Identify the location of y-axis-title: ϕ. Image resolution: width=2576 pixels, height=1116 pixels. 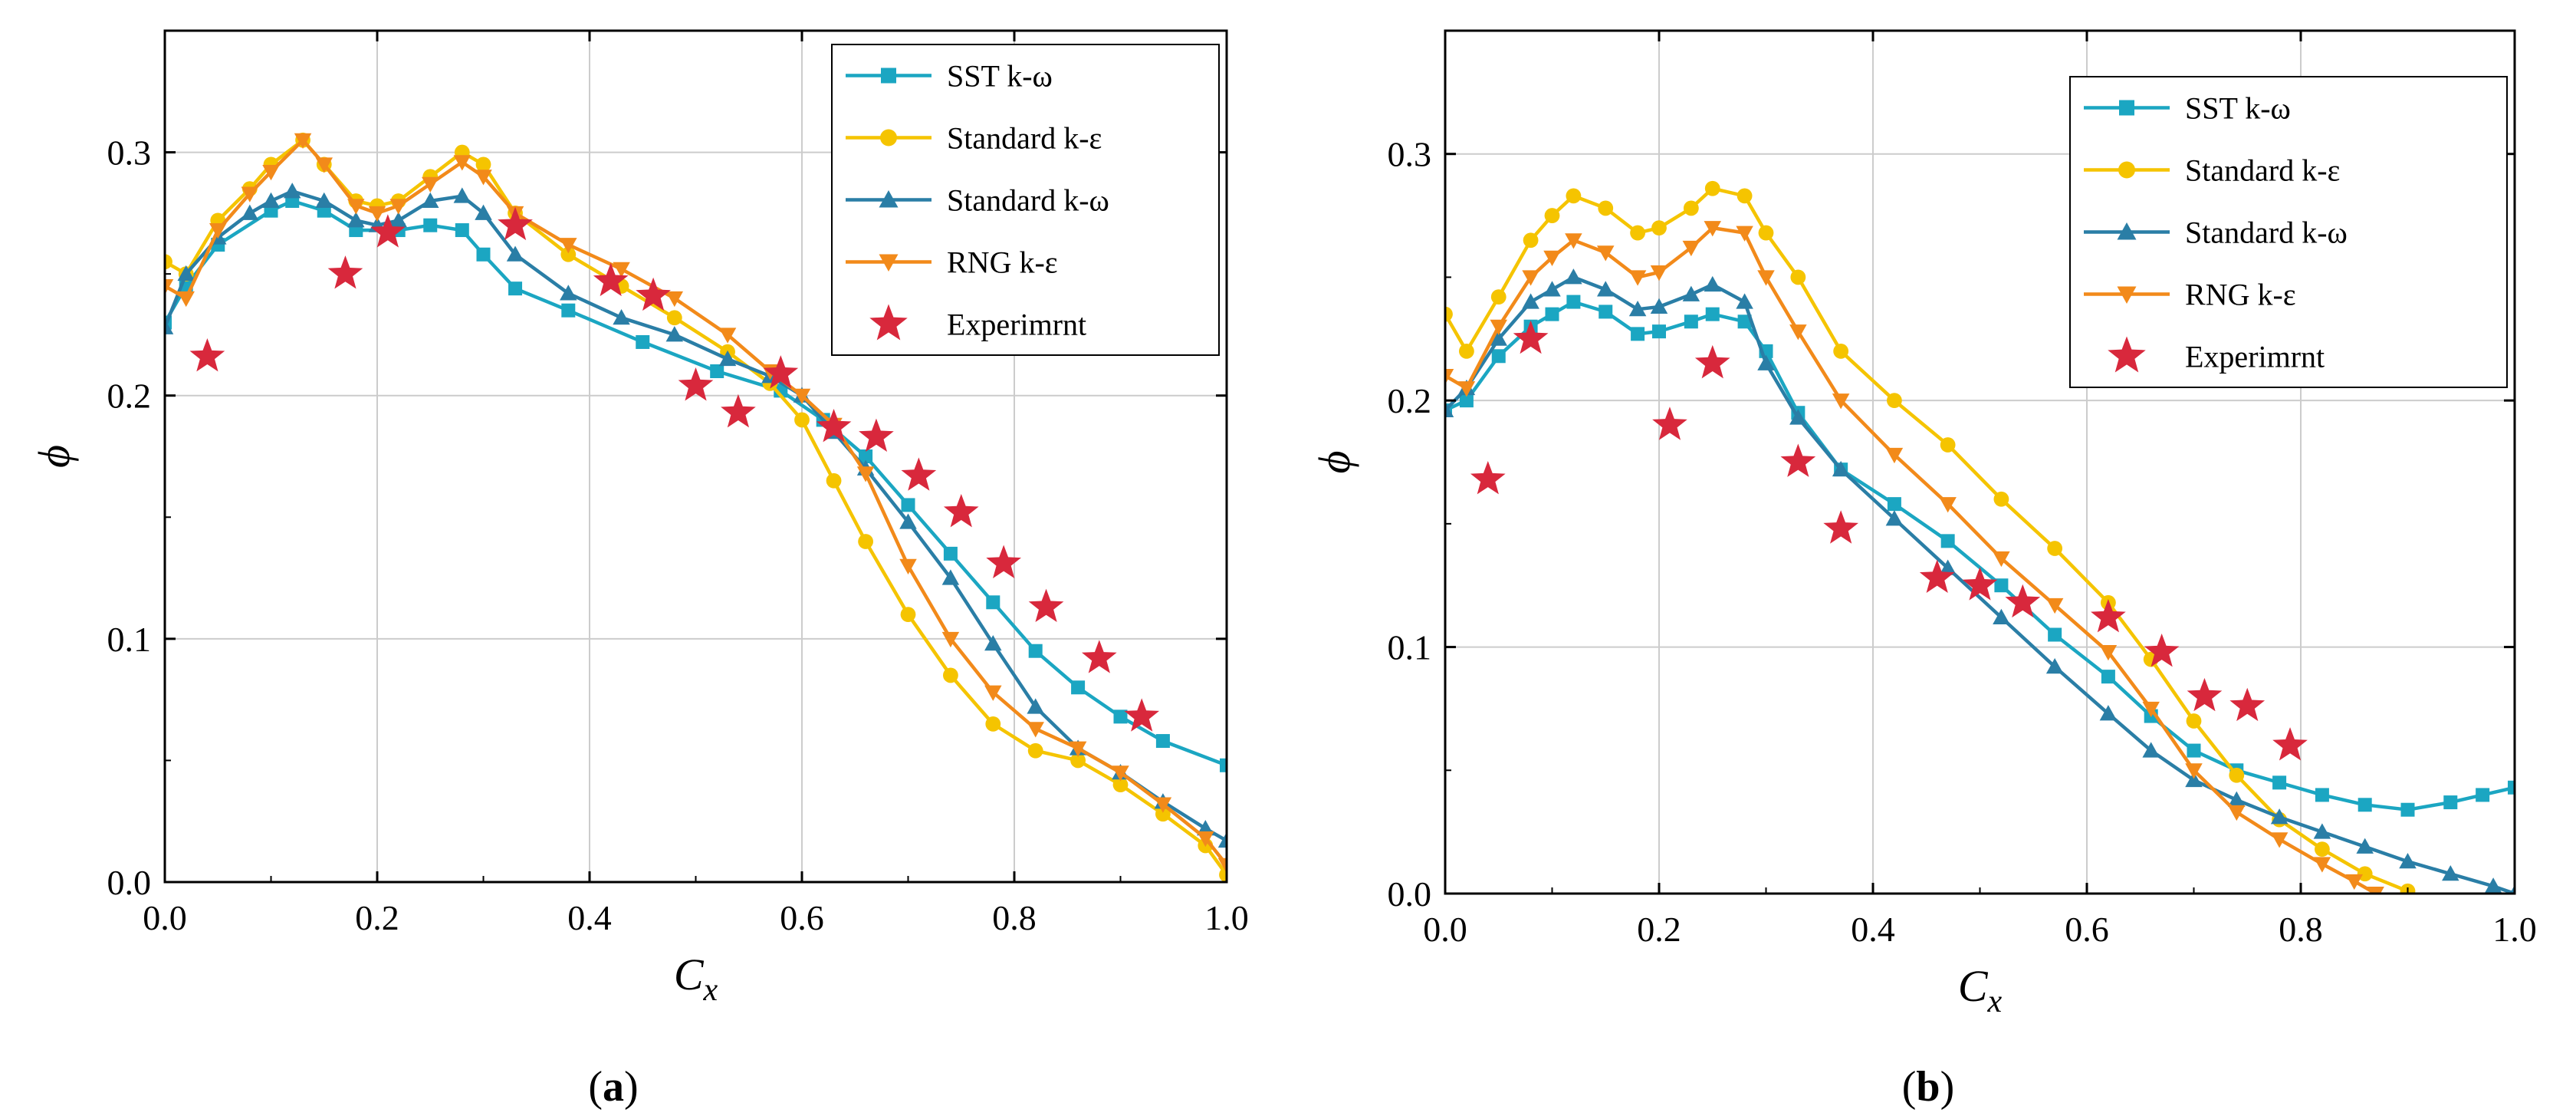
(54, 456).